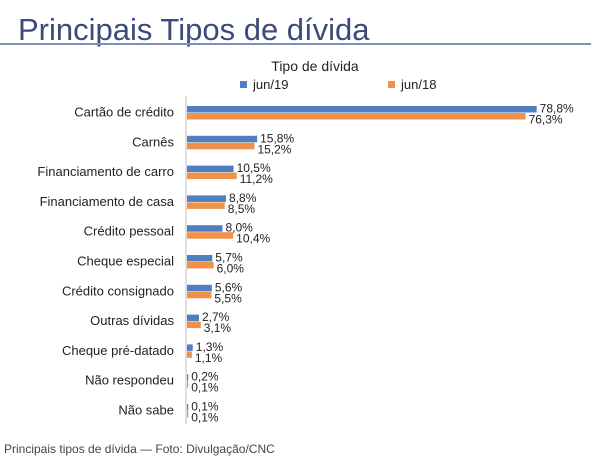 The height and width of the screenshot is (460, 591). What do you see at coordinates (243, 198) in the screenshot?
I see `data-label: 8,8%` at bounding box center [243, 198].